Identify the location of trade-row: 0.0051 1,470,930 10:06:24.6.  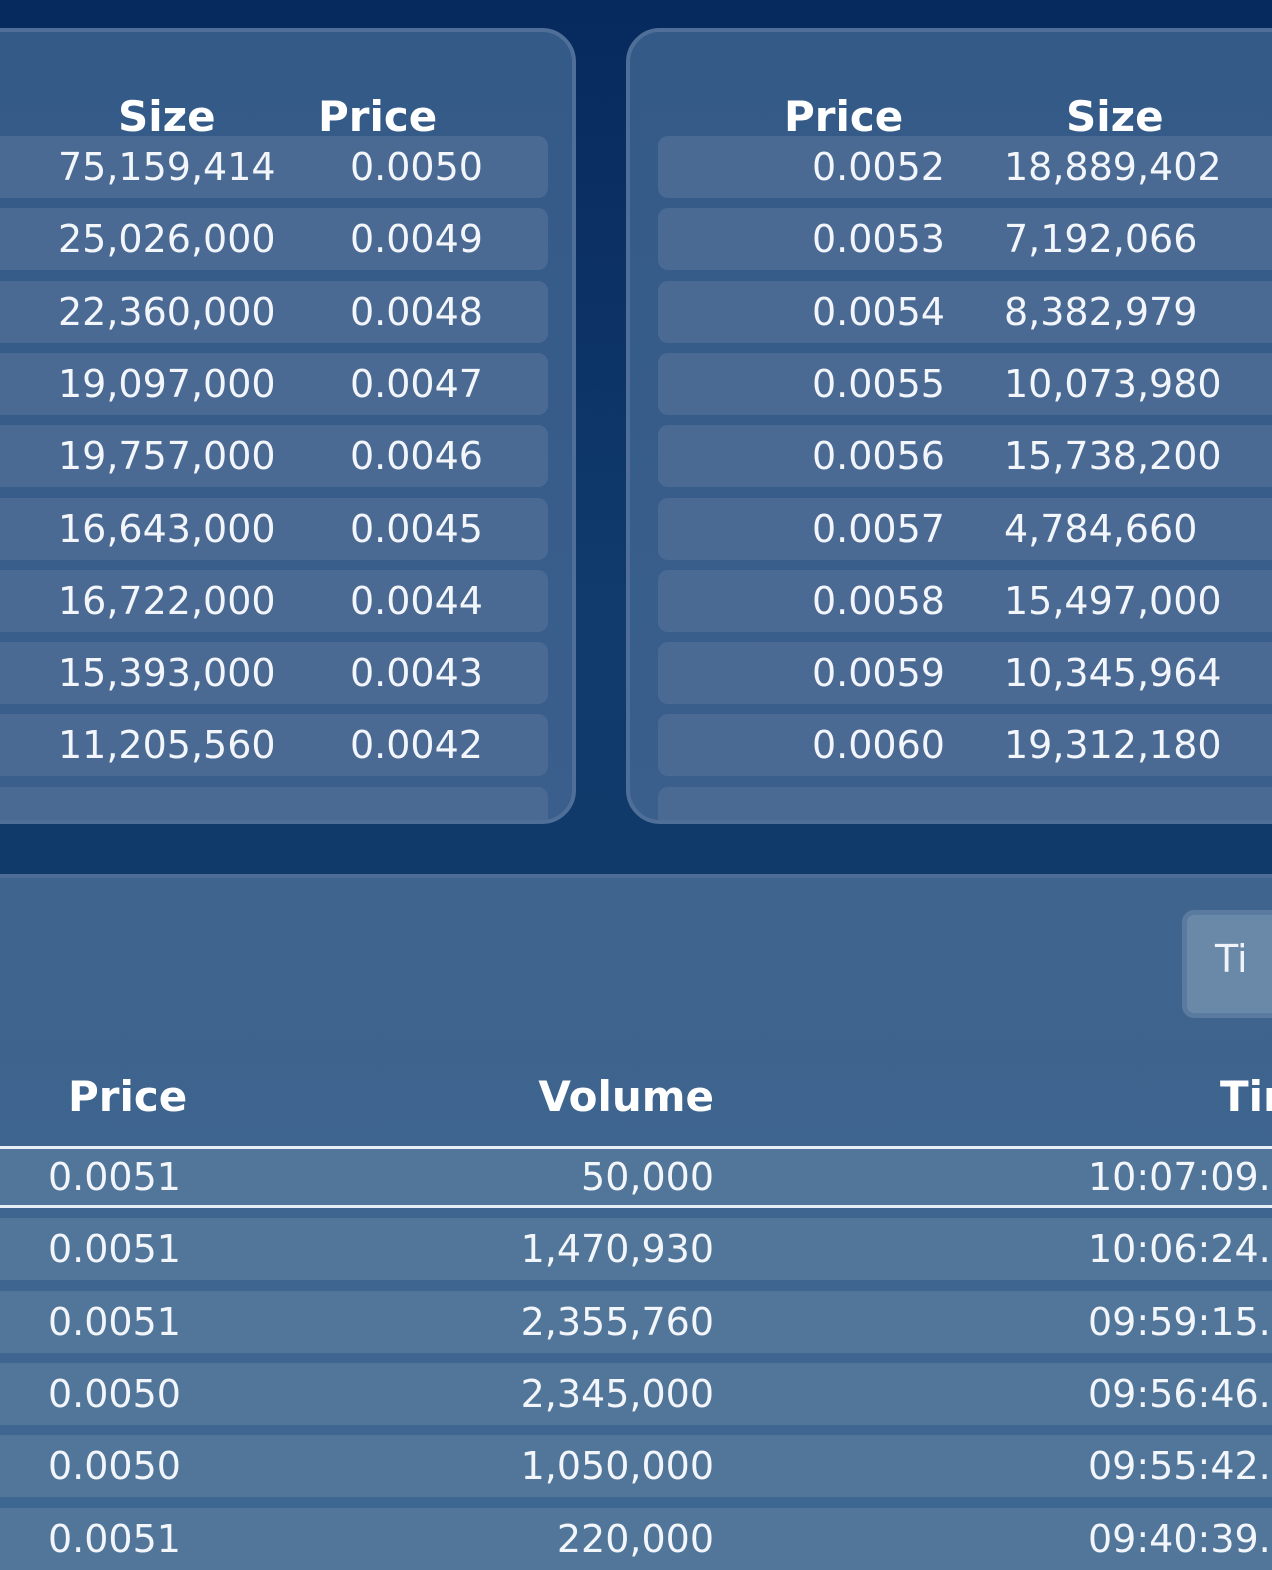
(636, 1249).